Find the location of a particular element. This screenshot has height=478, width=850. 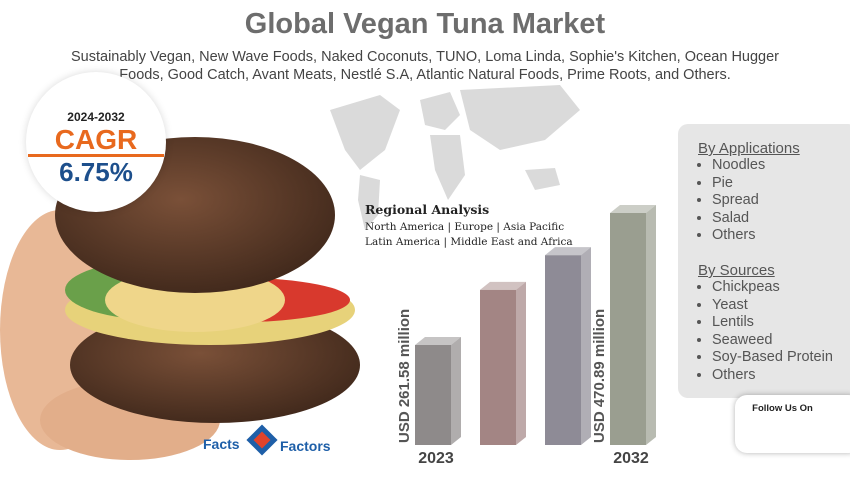

segment-list: Noodles Pie Spread Salad Others is located at coordinates (728, 201).